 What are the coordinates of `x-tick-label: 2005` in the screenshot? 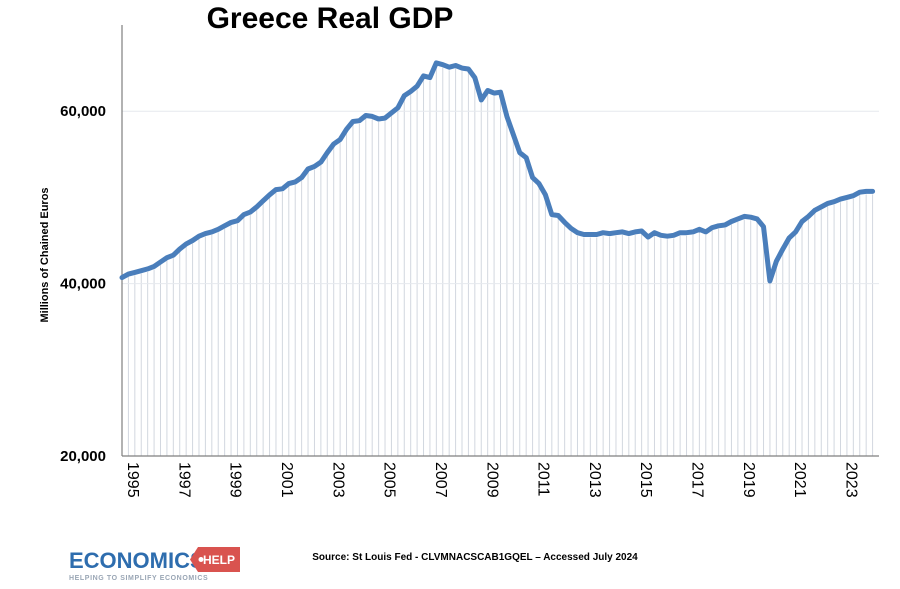 It's located at (389, 480).